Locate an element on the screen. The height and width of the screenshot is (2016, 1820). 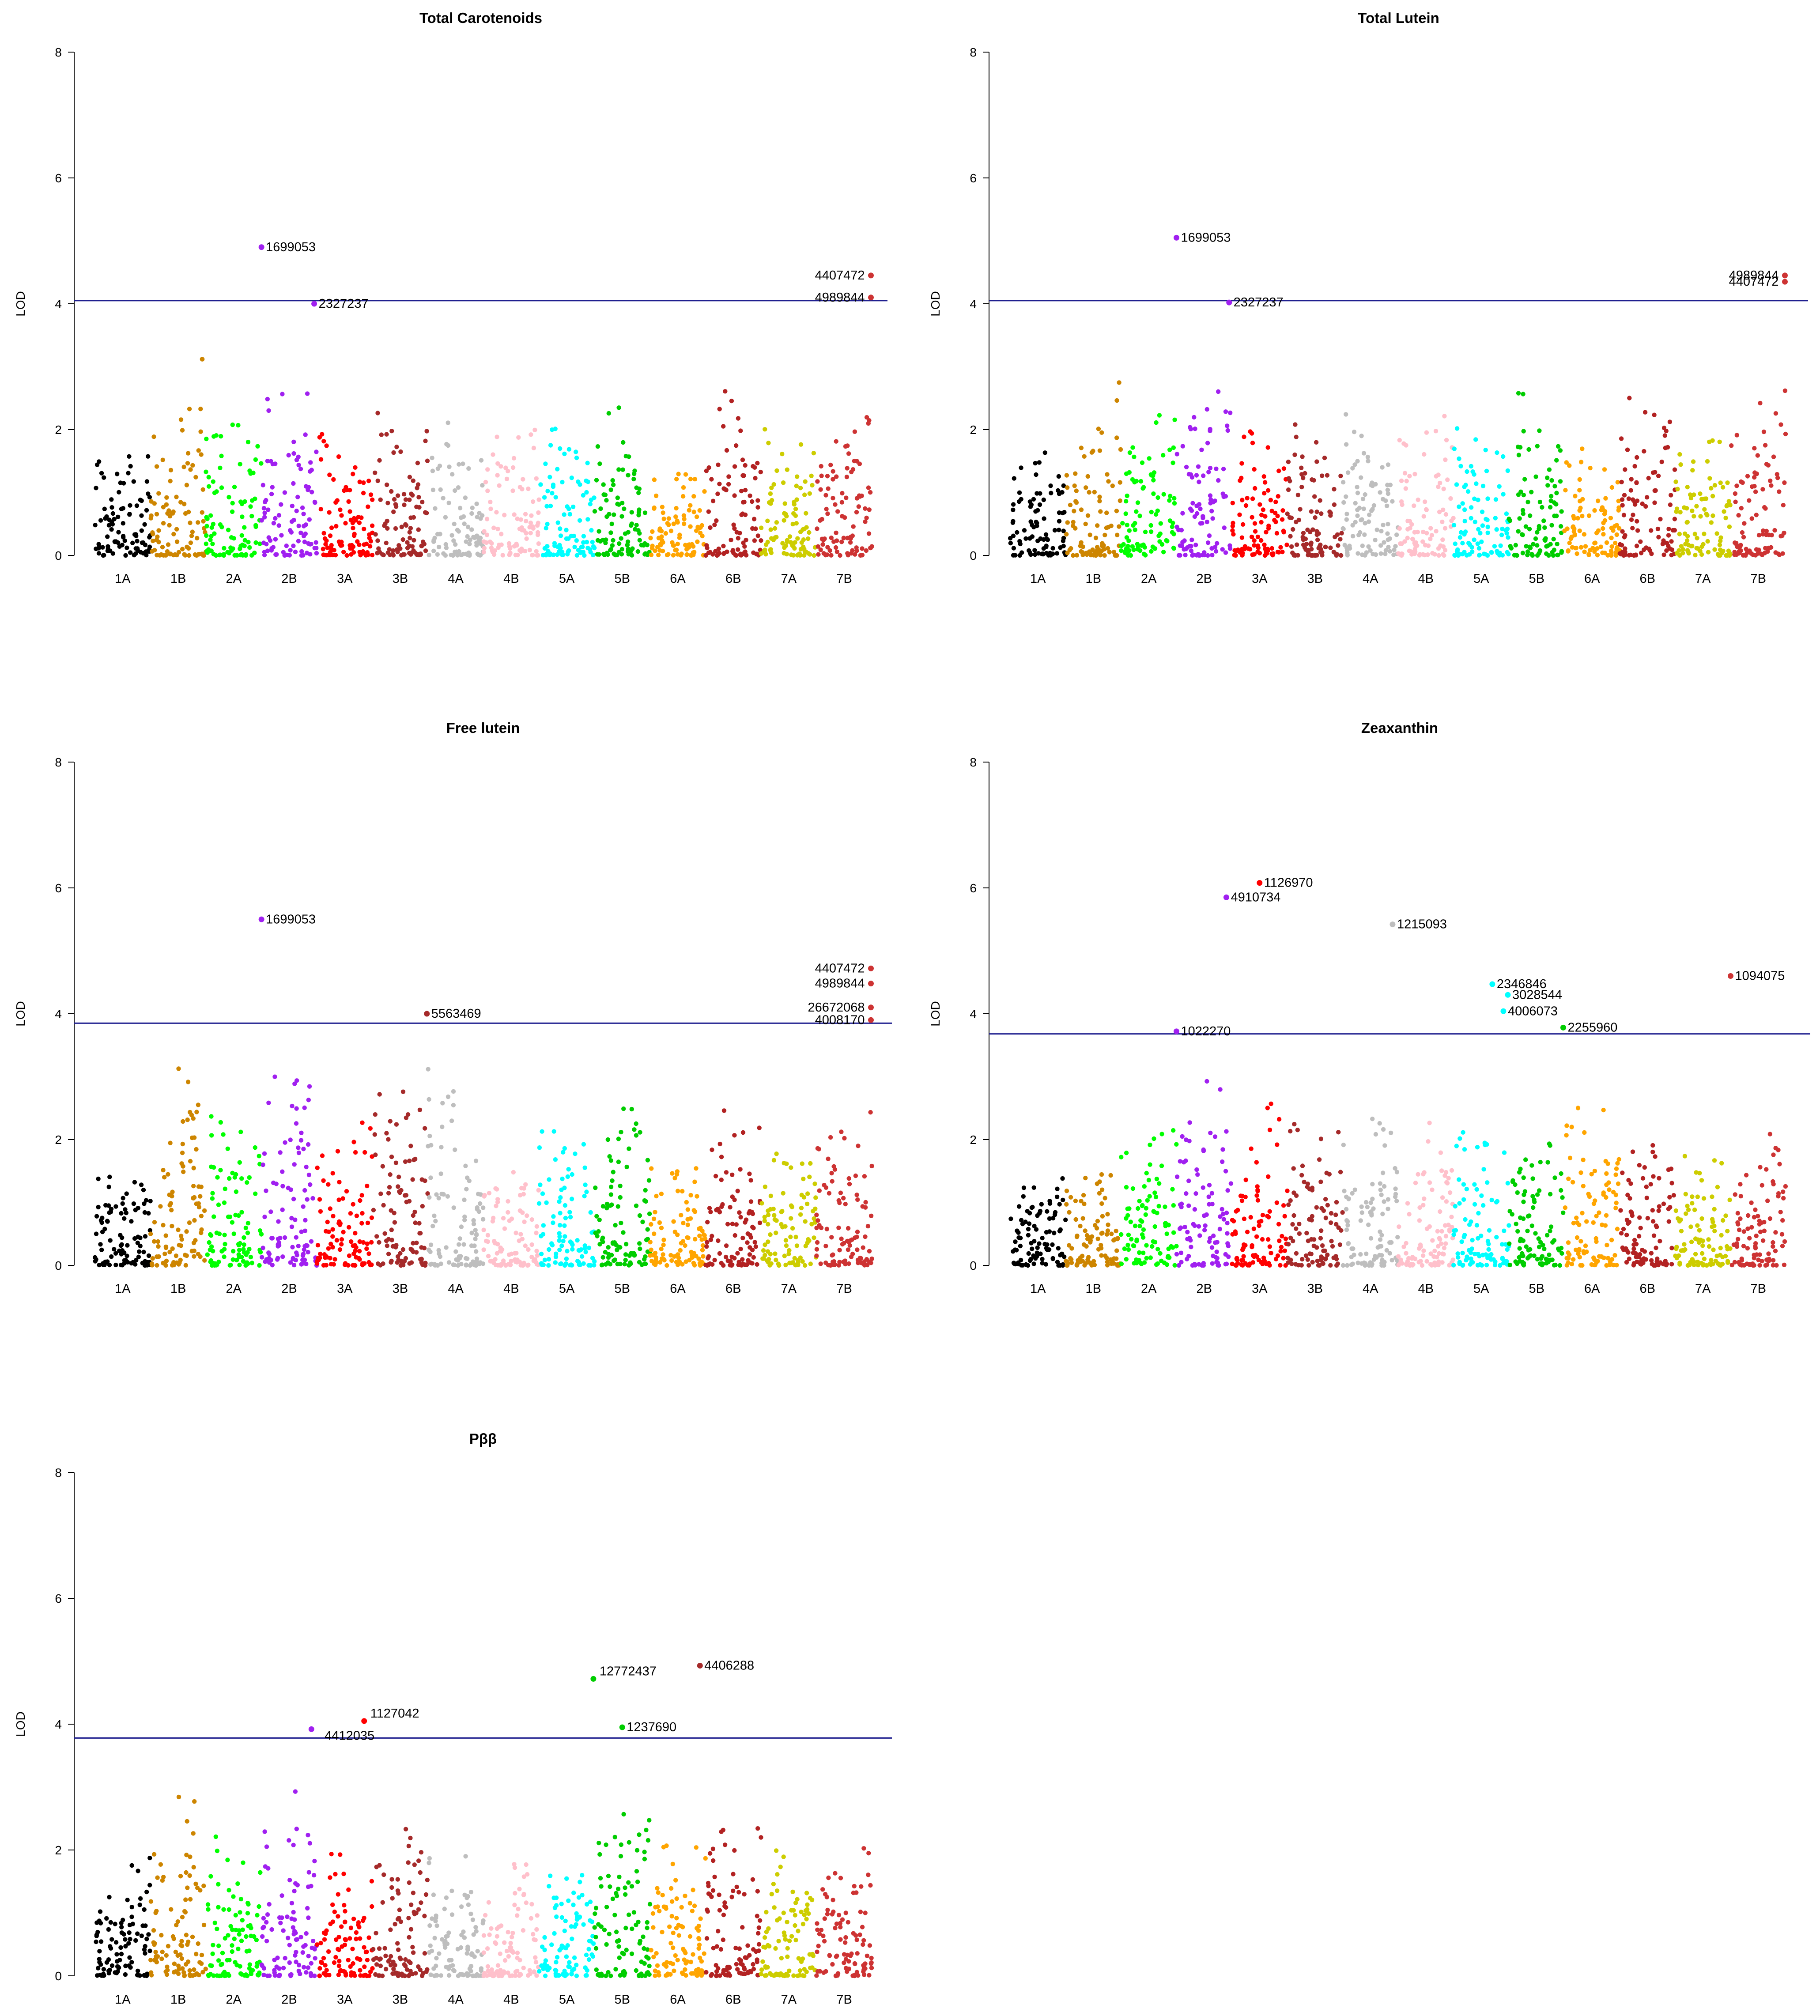
significant-marker is located at coordinates (871, 968).